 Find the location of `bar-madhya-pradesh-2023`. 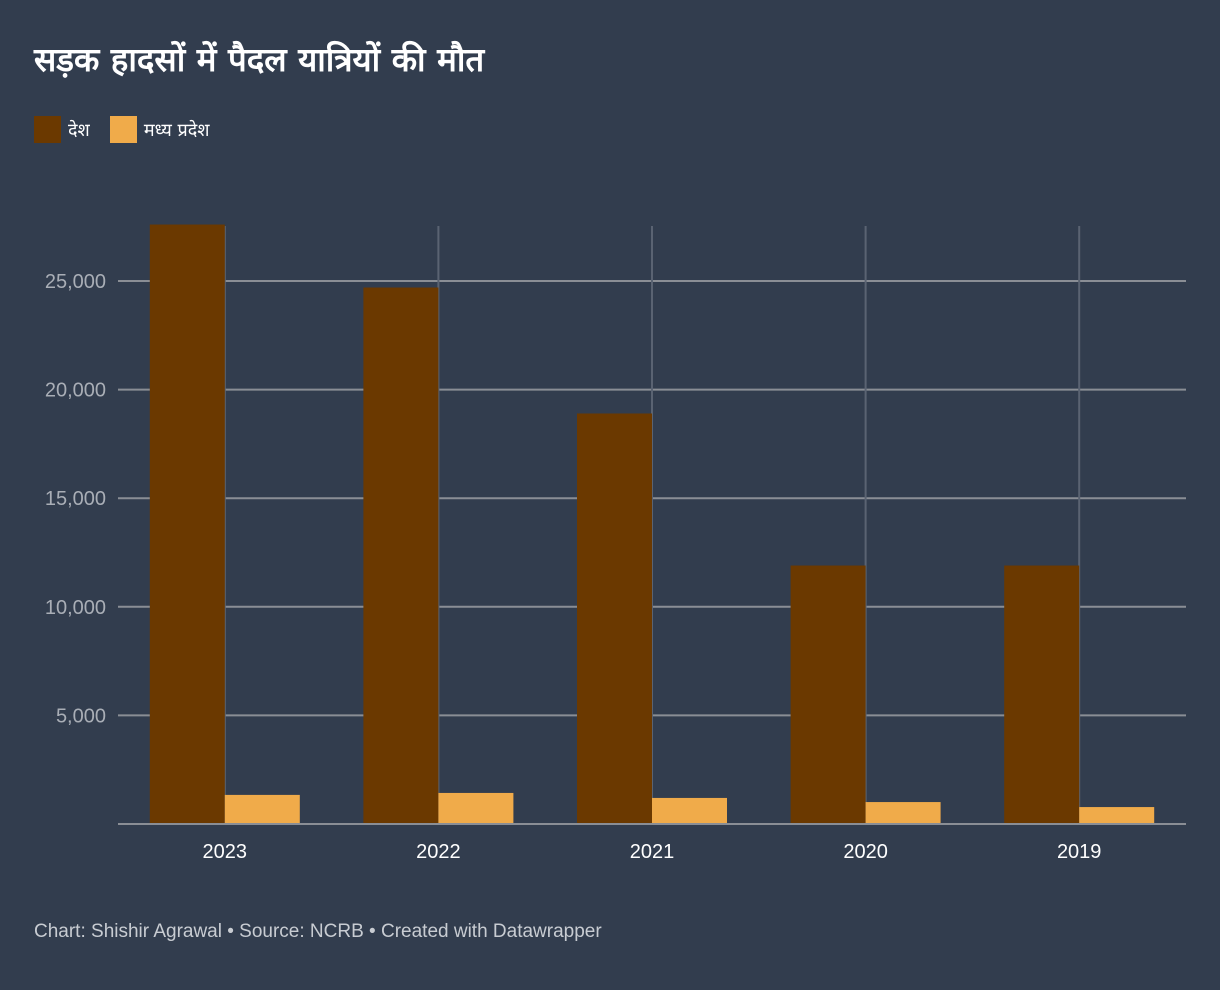

bar-madhya-pradesh-2023 is located at coordinates (262, 809).